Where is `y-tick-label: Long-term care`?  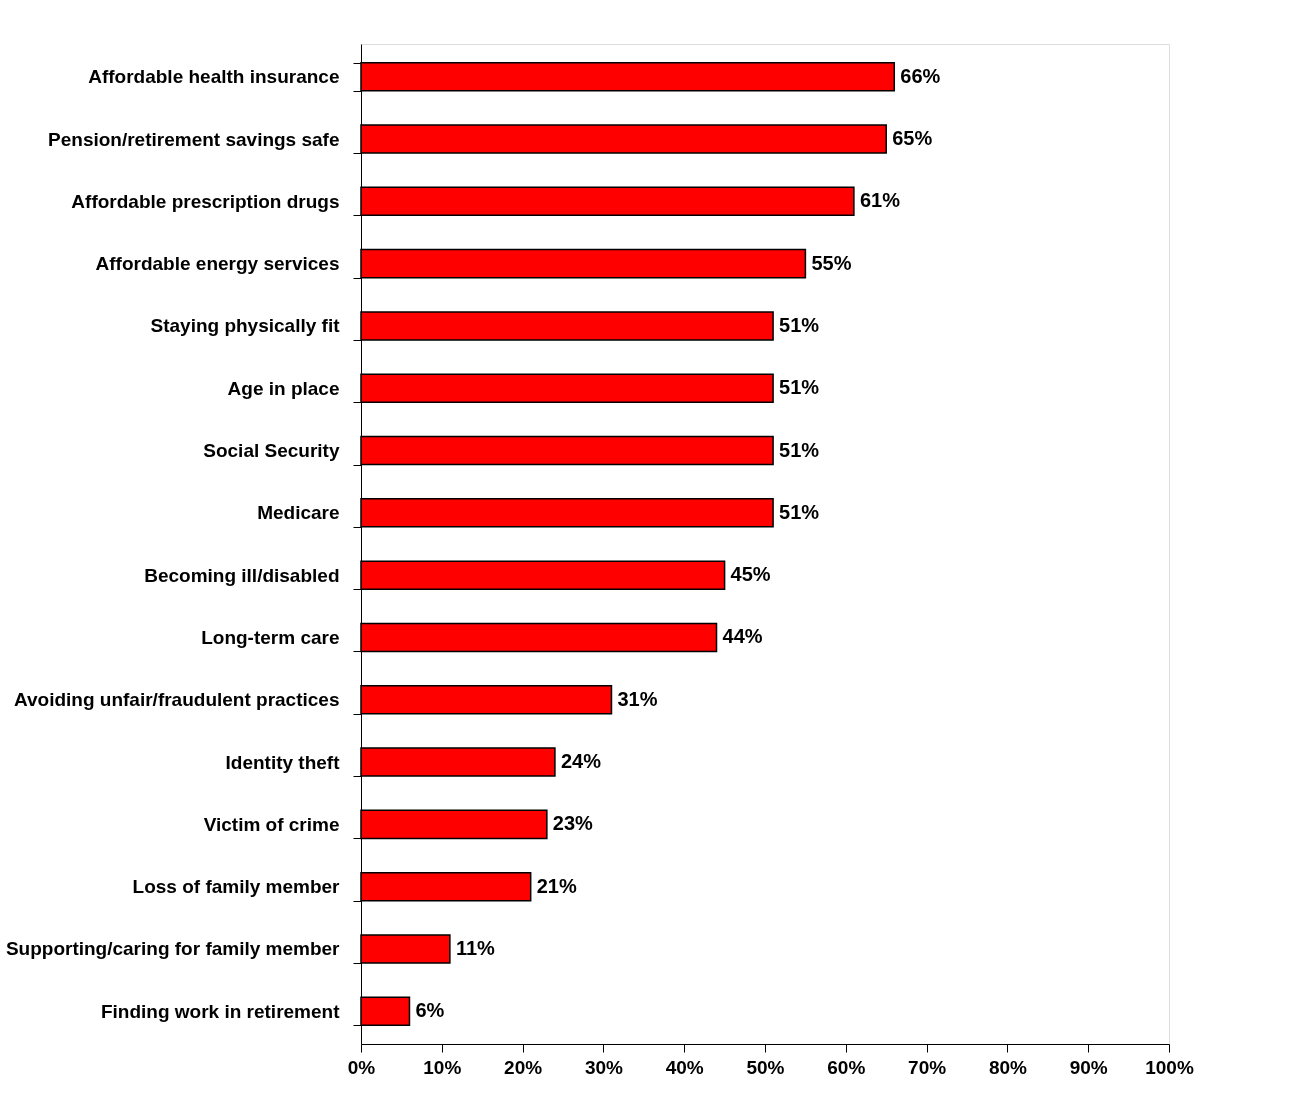 y-tick-label: Long-term care is located at coordinates (270, 637).